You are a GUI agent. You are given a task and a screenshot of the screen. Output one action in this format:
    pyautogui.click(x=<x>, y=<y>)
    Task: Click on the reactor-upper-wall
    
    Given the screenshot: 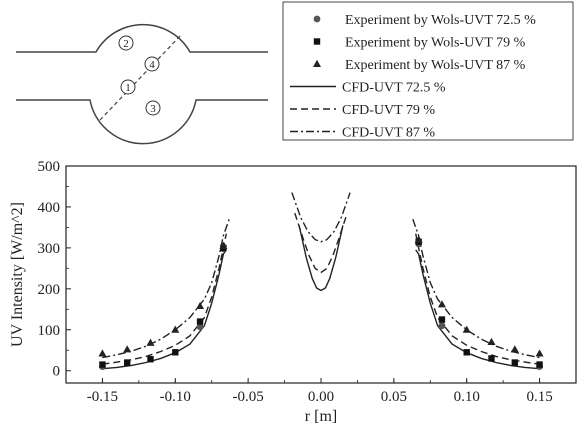 What is the action you would take?
    pyautogui.click(x=142, y=38)
    